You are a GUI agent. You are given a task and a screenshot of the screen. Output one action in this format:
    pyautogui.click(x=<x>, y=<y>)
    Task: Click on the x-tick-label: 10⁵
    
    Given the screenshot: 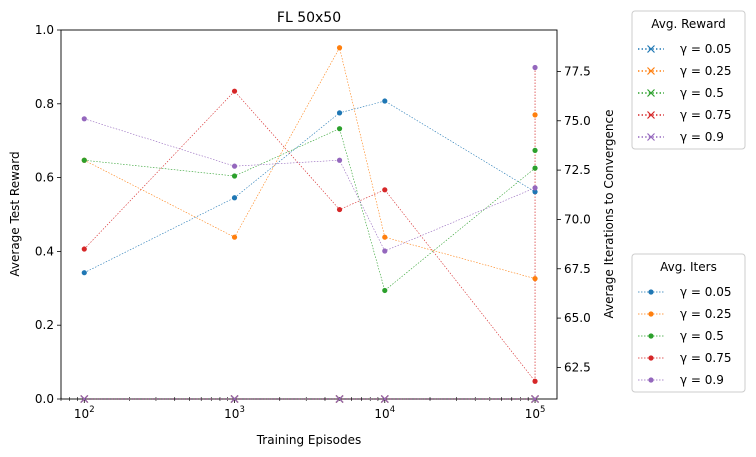 What is the action you would take?
    pyautogui.click(x=535, y=413)
    